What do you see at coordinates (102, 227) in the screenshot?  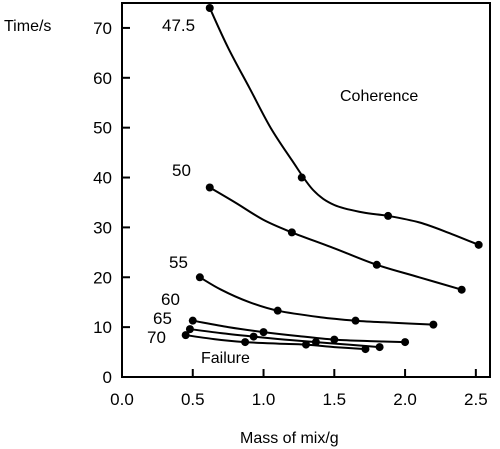 I see `y-tick-label: 30` at bounding box center [102, 227].